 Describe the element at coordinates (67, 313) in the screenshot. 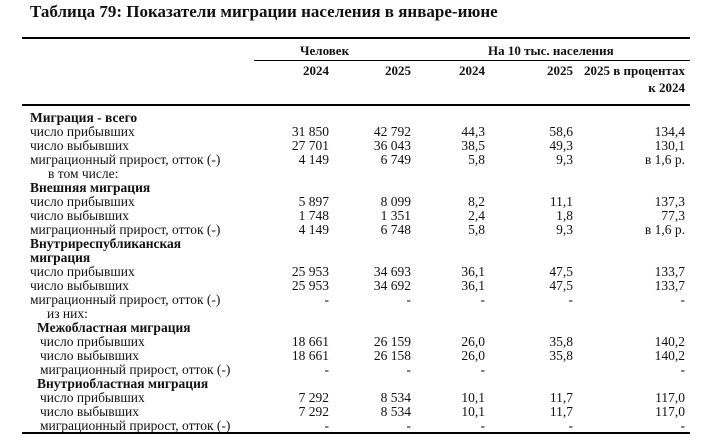

I see `row-label: из них:` at that location.